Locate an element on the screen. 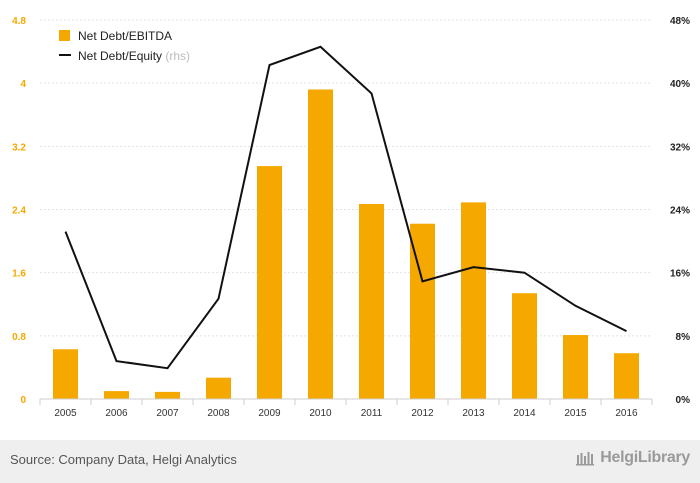 The width and height of the screenshot is (700, 483). bar-2015 is located at coordinates (575, 367).